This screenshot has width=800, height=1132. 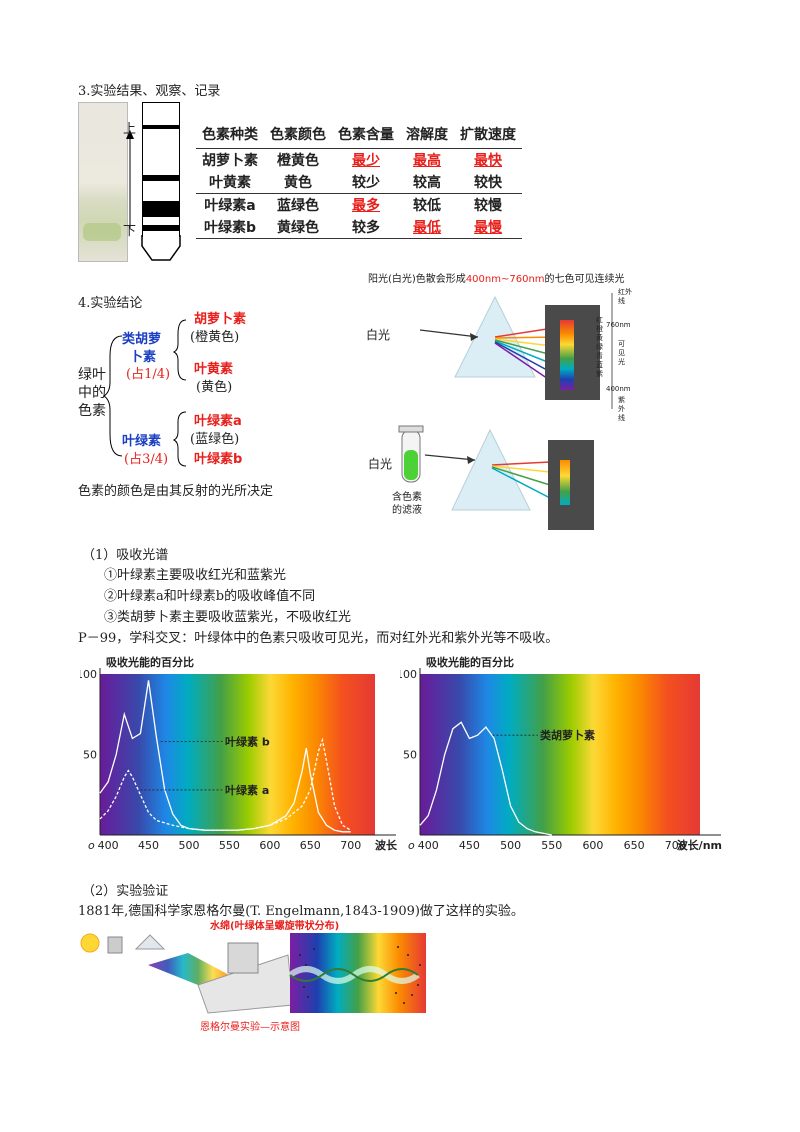 I want to click on table-cell: 最慢, so click(x=488, y=227).